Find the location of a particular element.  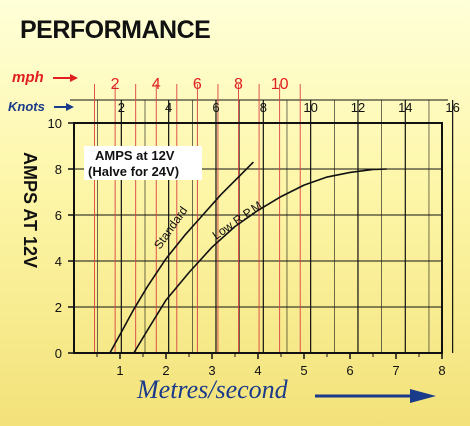

knot-tick-label: 4 is located at coordinates (168, 107).